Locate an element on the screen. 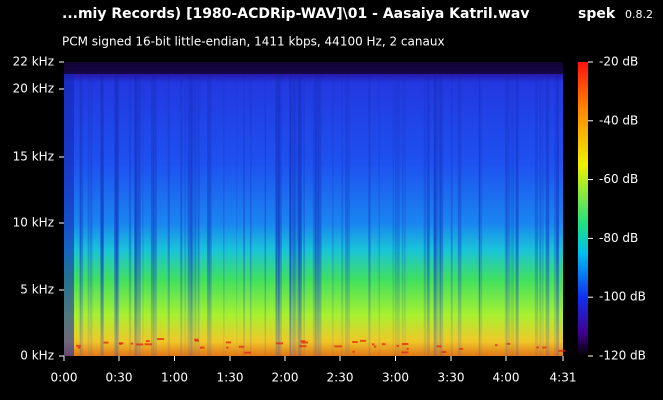 This screenshot has height=400, width=663. time-label: 2:00 is located at coordinates (285, 378).